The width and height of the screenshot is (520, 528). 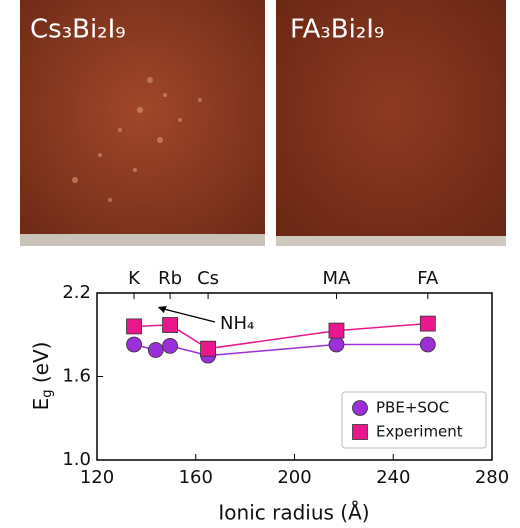 What do you see at coordinates (76, 376) in the screenshot?
I see `y-tick-label: 1.6` at bounding box center [76, 376].